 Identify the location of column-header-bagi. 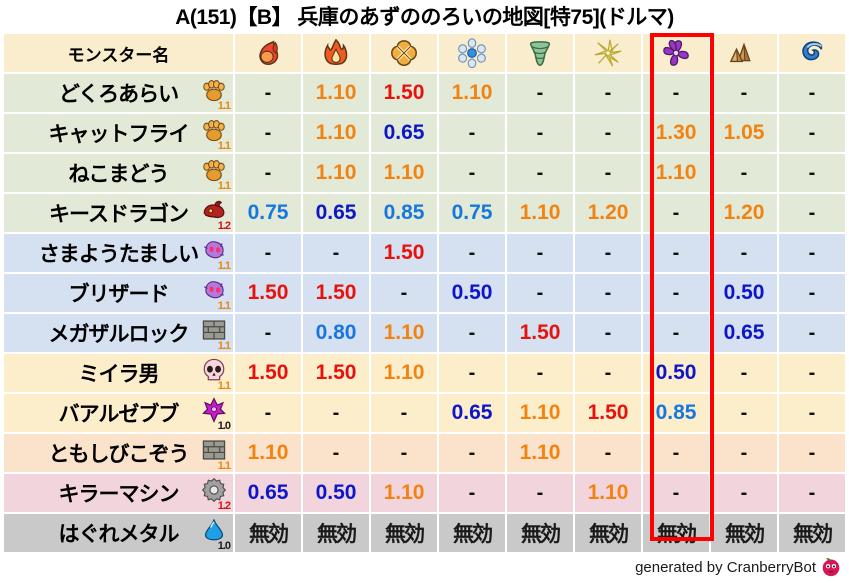
(540, 53).